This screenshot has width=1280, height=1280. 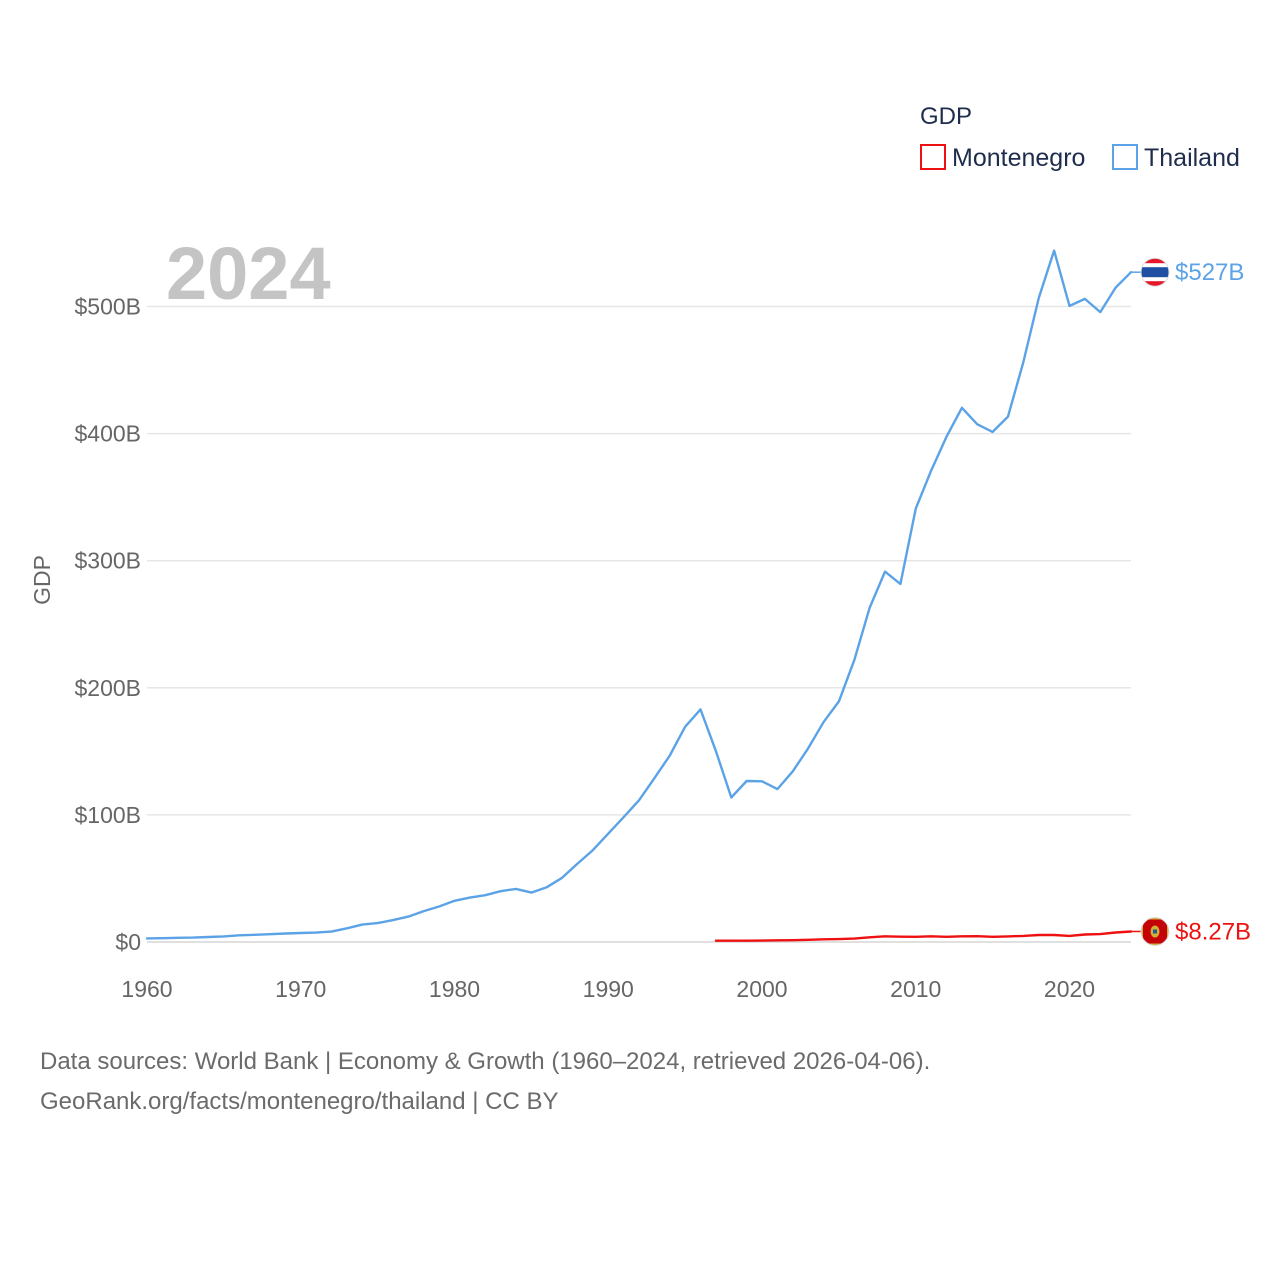 I want to click on x-tick-label: 2000, so click(x=761, y=989).